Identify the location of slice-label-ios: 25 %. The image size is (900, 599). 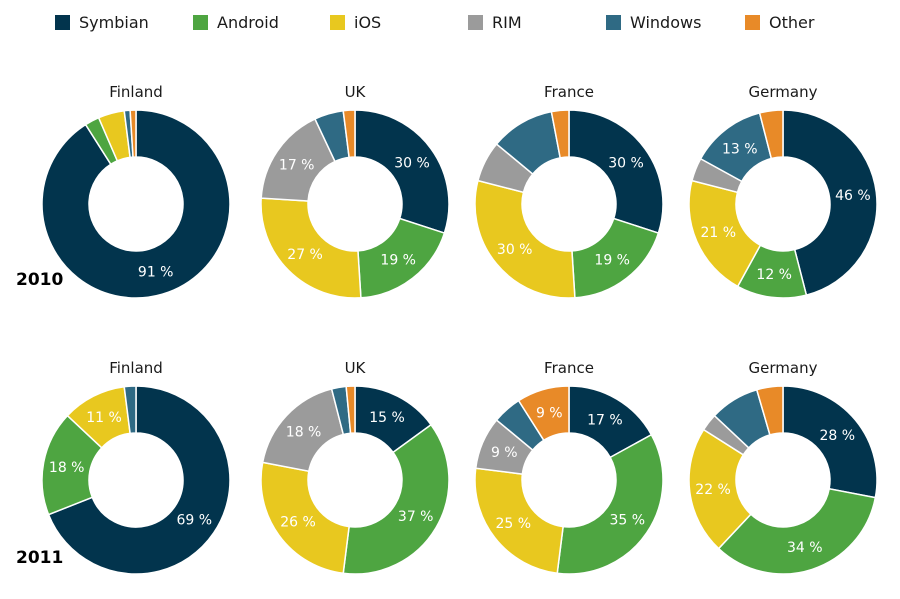
(514, 524).